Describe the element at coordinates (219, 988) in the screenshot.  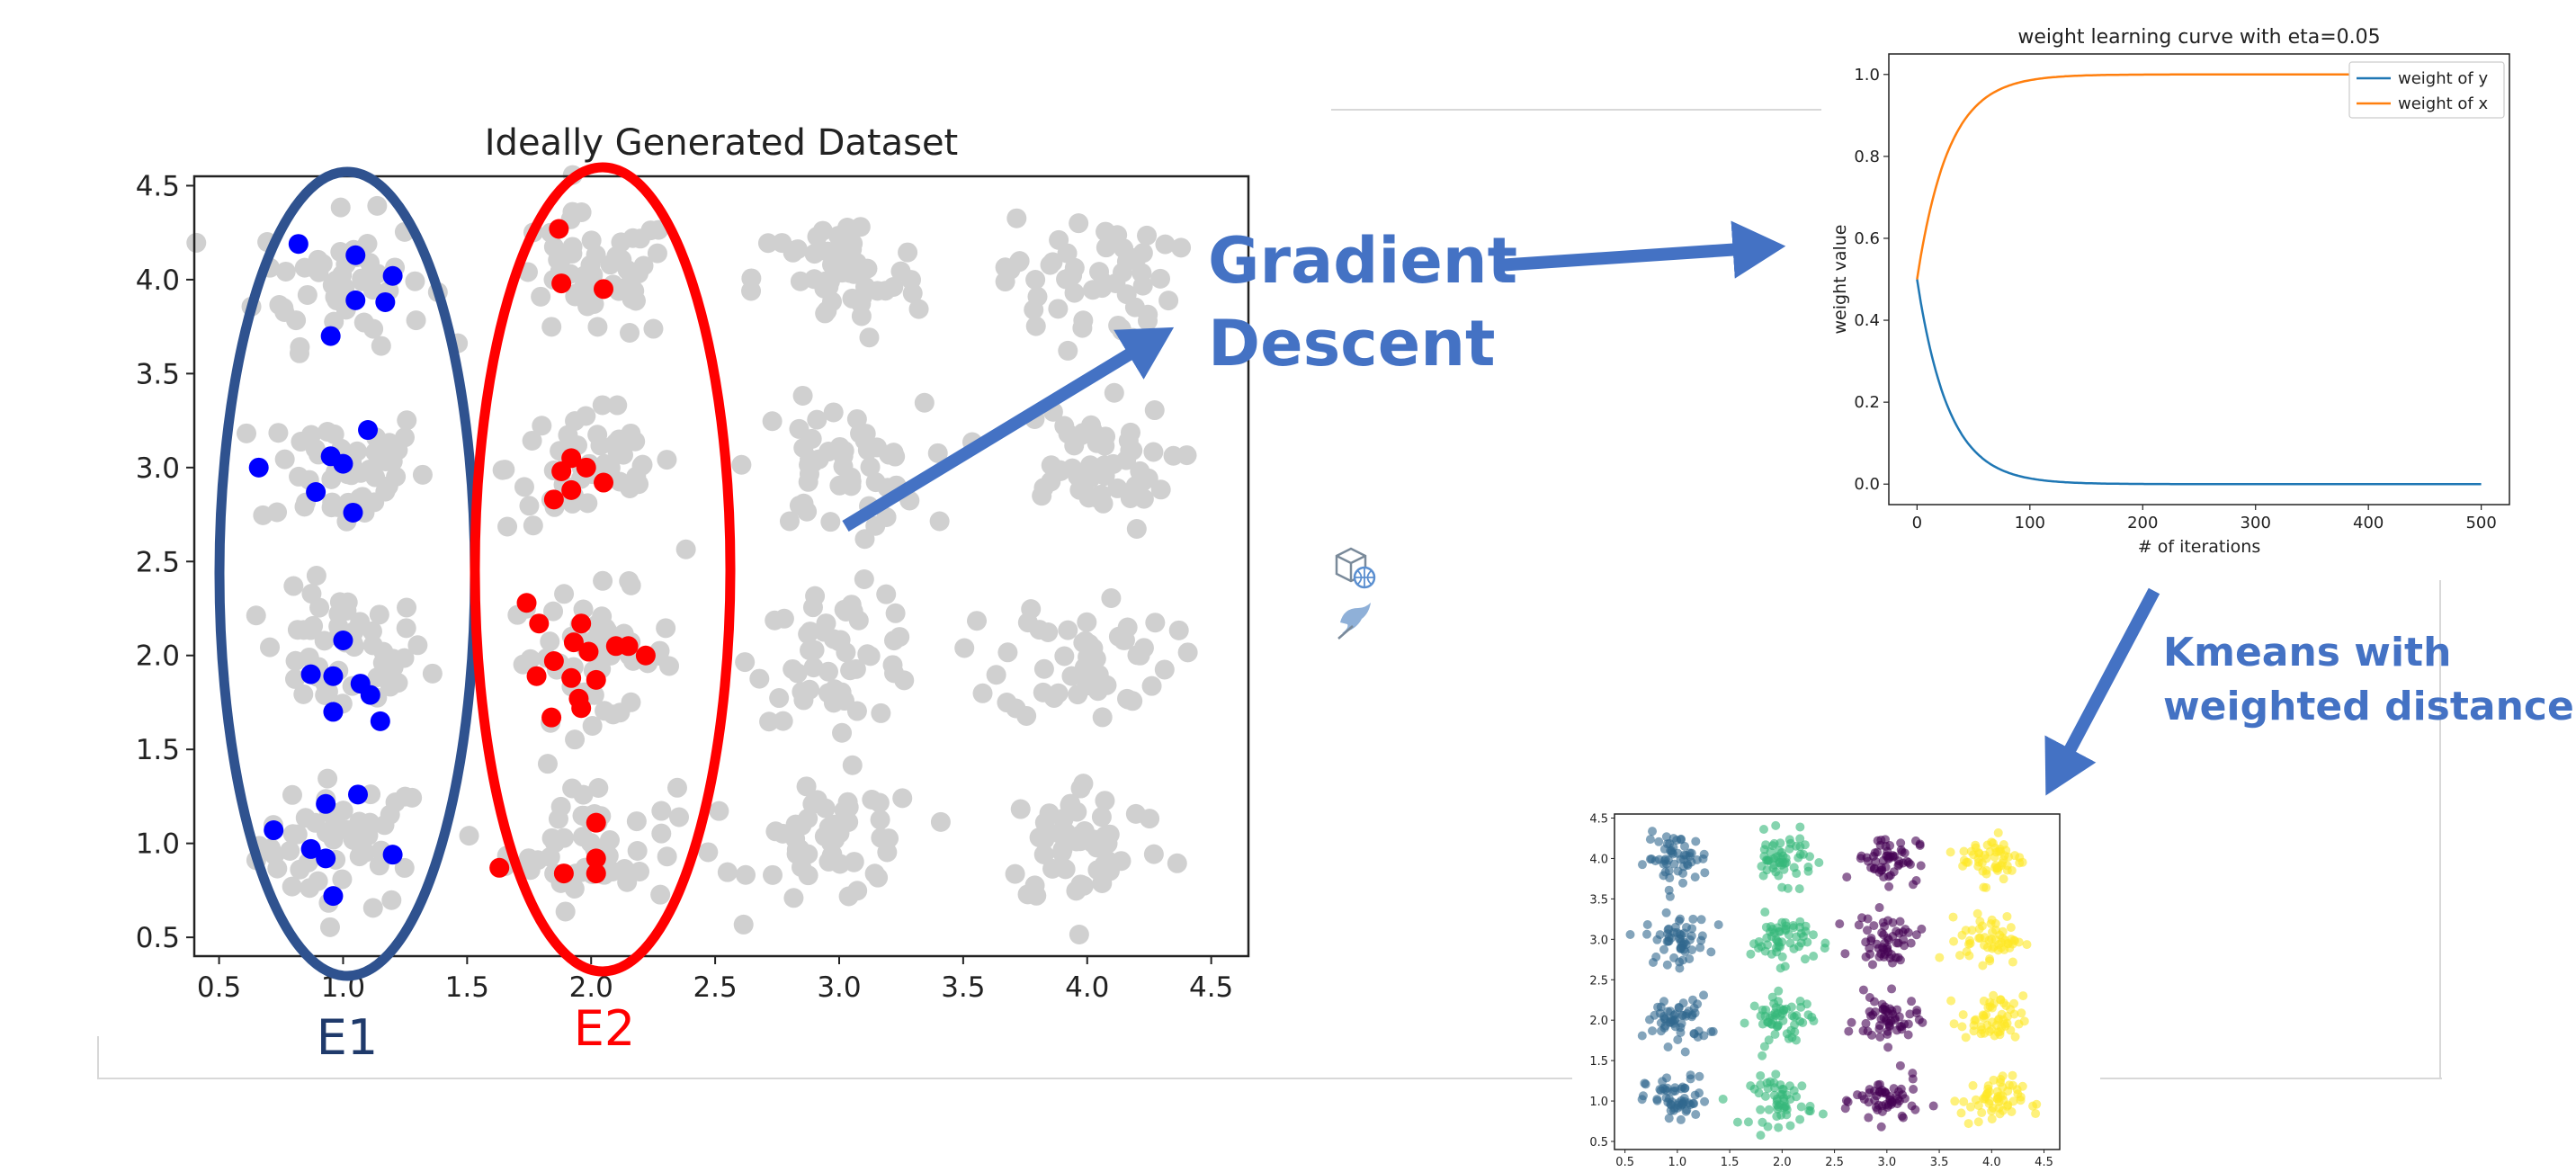
I see `x-tick-label: 0.5` at that location.